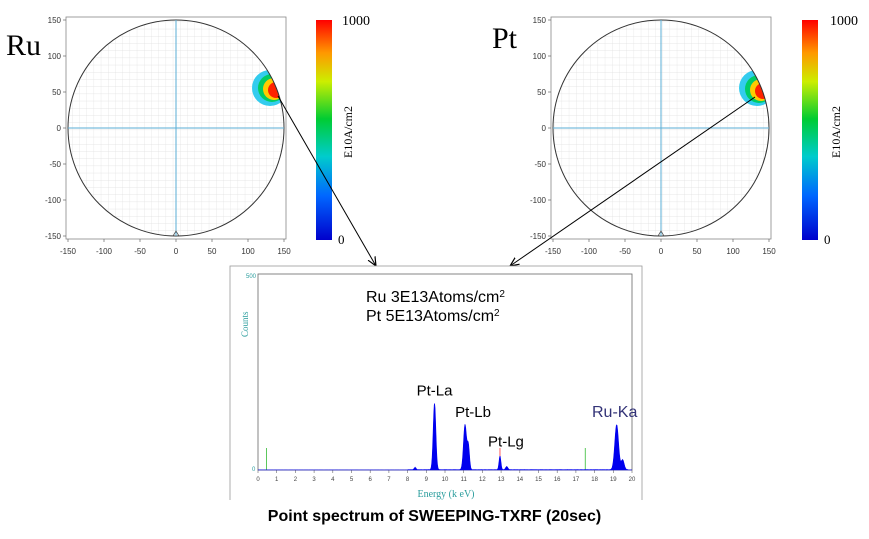  I want to click on x-tick-label: 16, so click(557, 480).